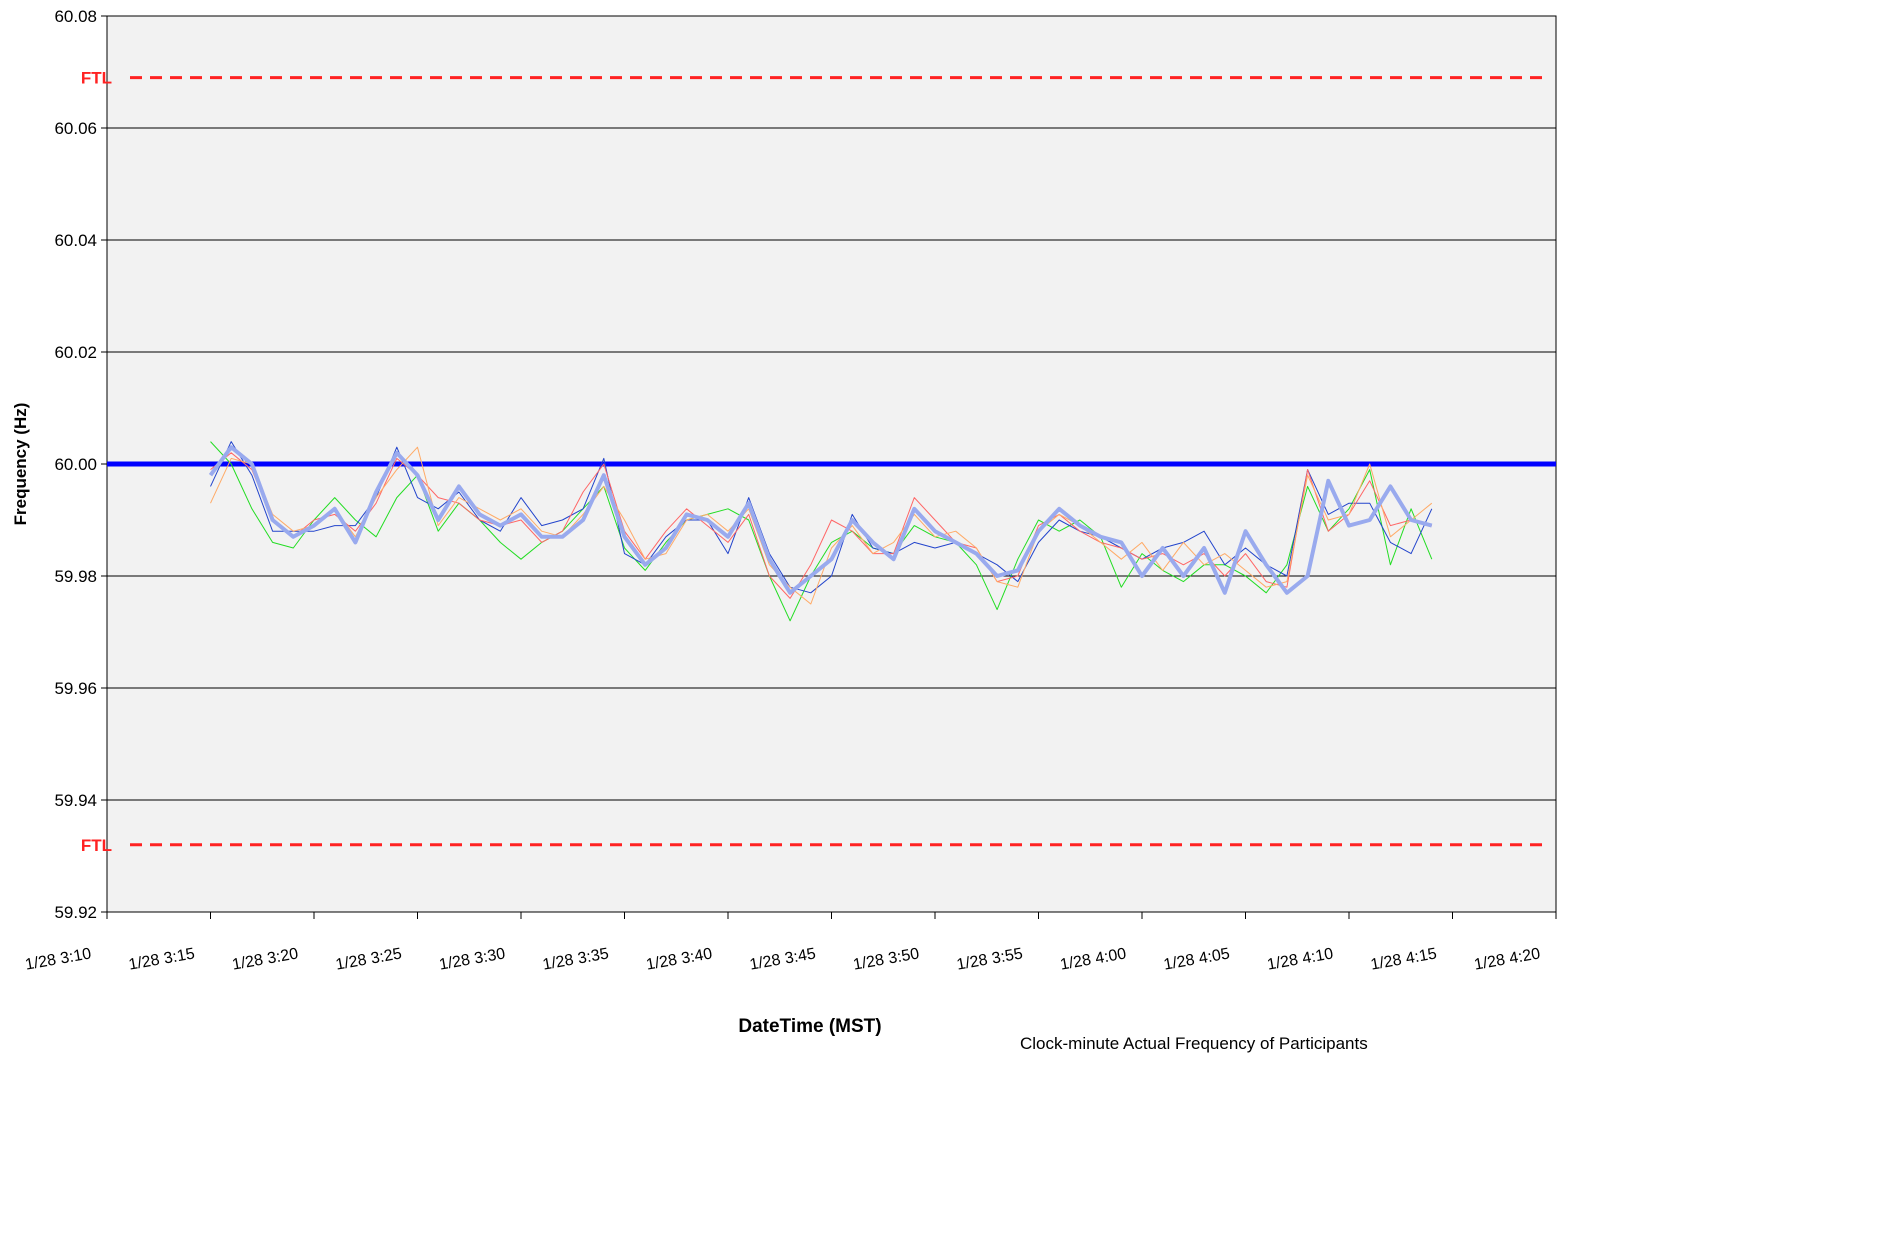 The width and height of the screenshot is (1877, 1252). What do you see at coordinates (75, 240) in the screenshot?
I see `y-tick-label: 60.04` at bounding box center [75, 240].